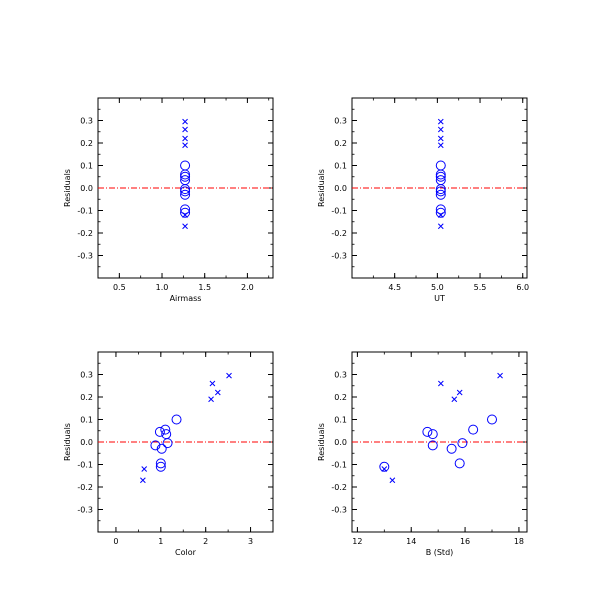  Describe the element at coordinates (204, 287) in the screenshot. I see `x-tick-label: 1.5` at that location.